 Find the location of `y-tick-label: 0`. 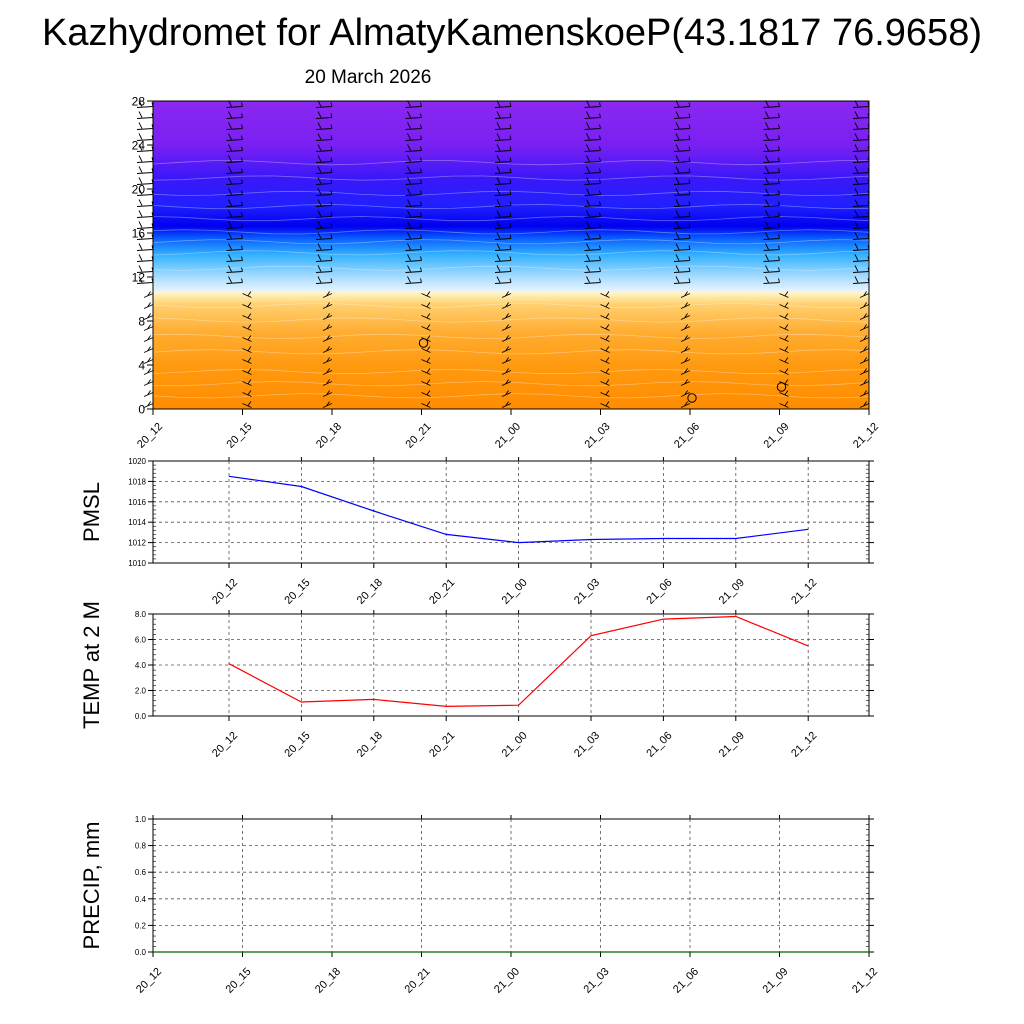

y-tick-label: 0 is located at coordinates (141, 410).